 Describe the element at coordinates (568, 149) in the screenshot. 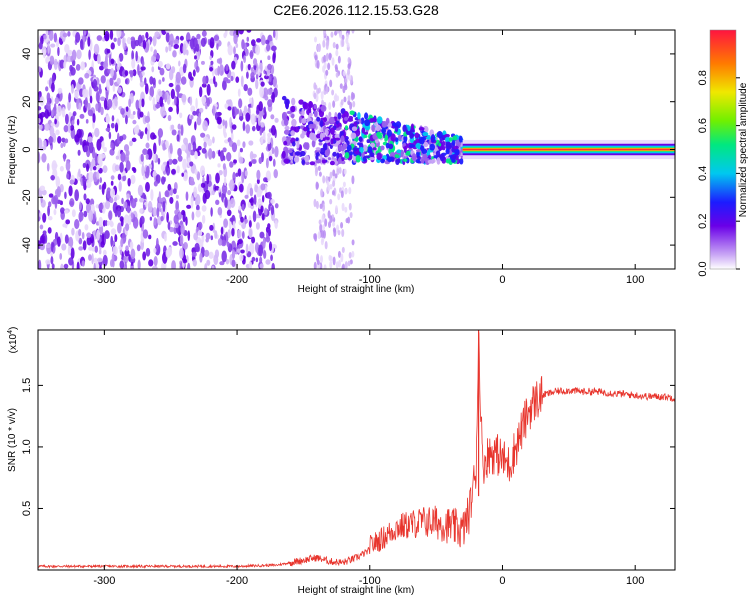

I see `spectrogram-band` at that location.